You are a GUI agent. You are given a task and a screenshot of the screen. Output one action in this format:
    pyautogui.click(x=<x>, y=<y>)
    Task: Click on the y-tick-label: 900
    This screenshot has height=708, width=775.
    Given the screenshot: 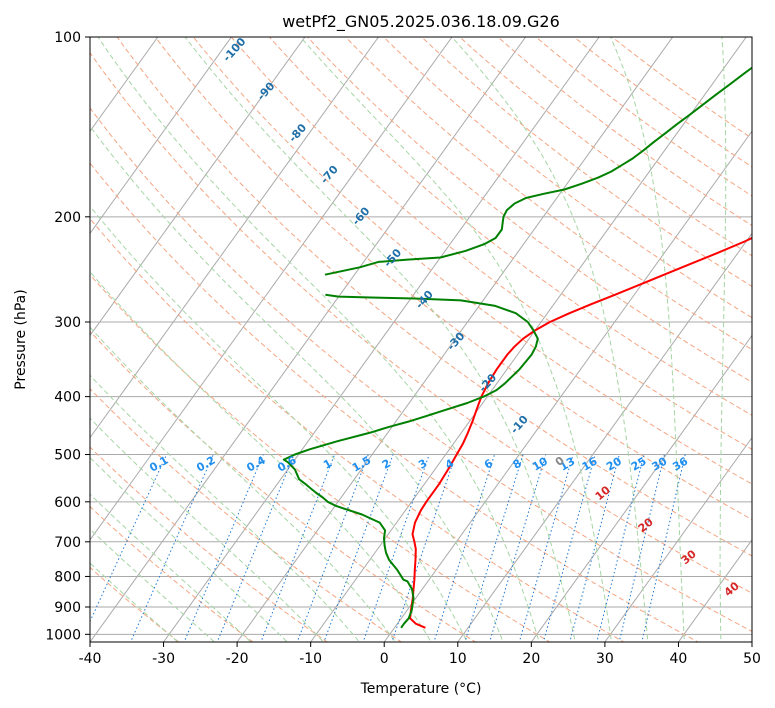 What is the action you would take?
    pyautogui.click(x=67, y=608)
    